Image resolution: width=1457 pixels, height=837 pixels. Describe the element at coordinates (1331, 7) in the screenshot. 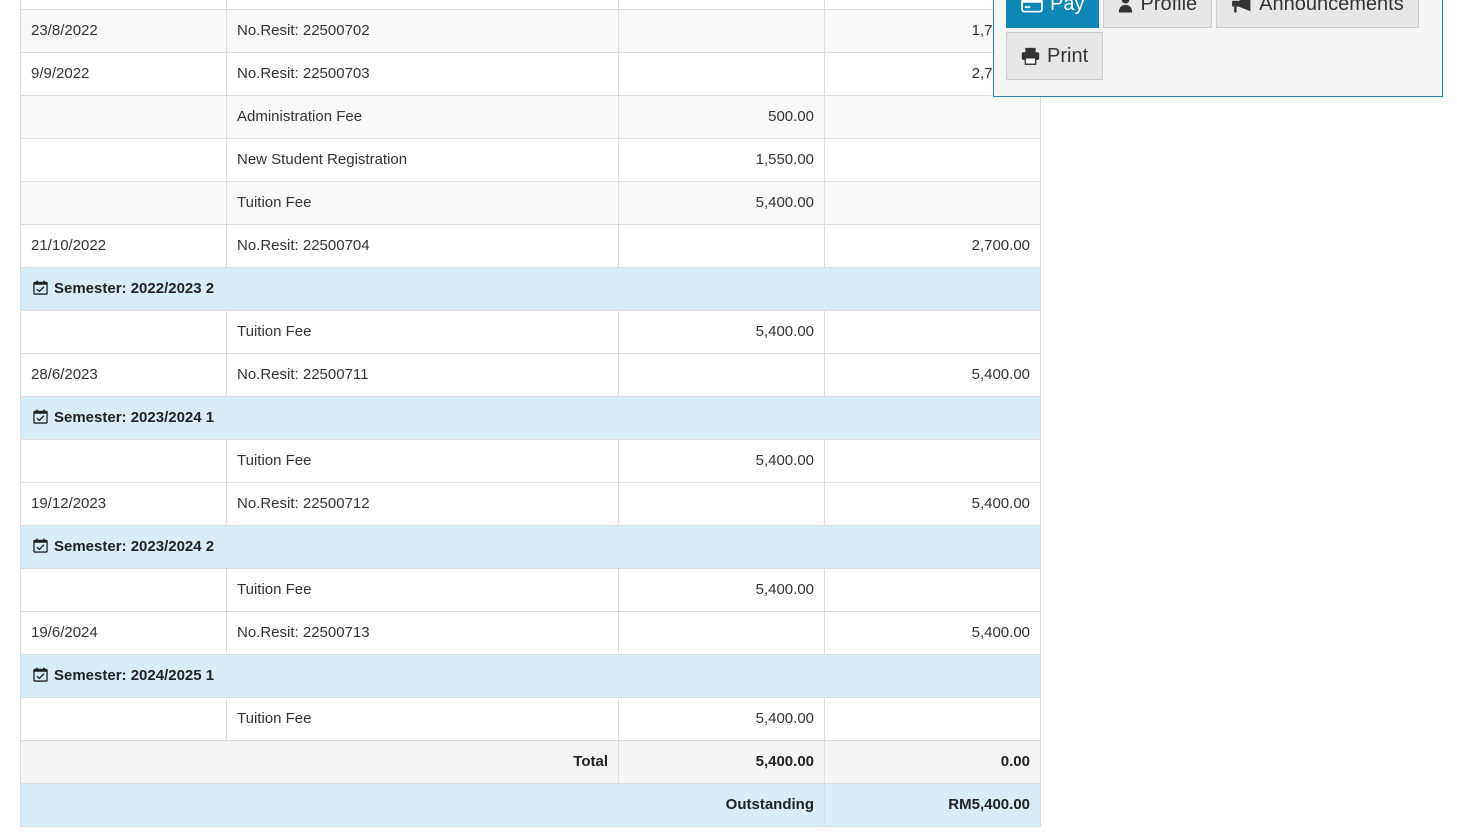

I see `button-label: Announcements` at that location.